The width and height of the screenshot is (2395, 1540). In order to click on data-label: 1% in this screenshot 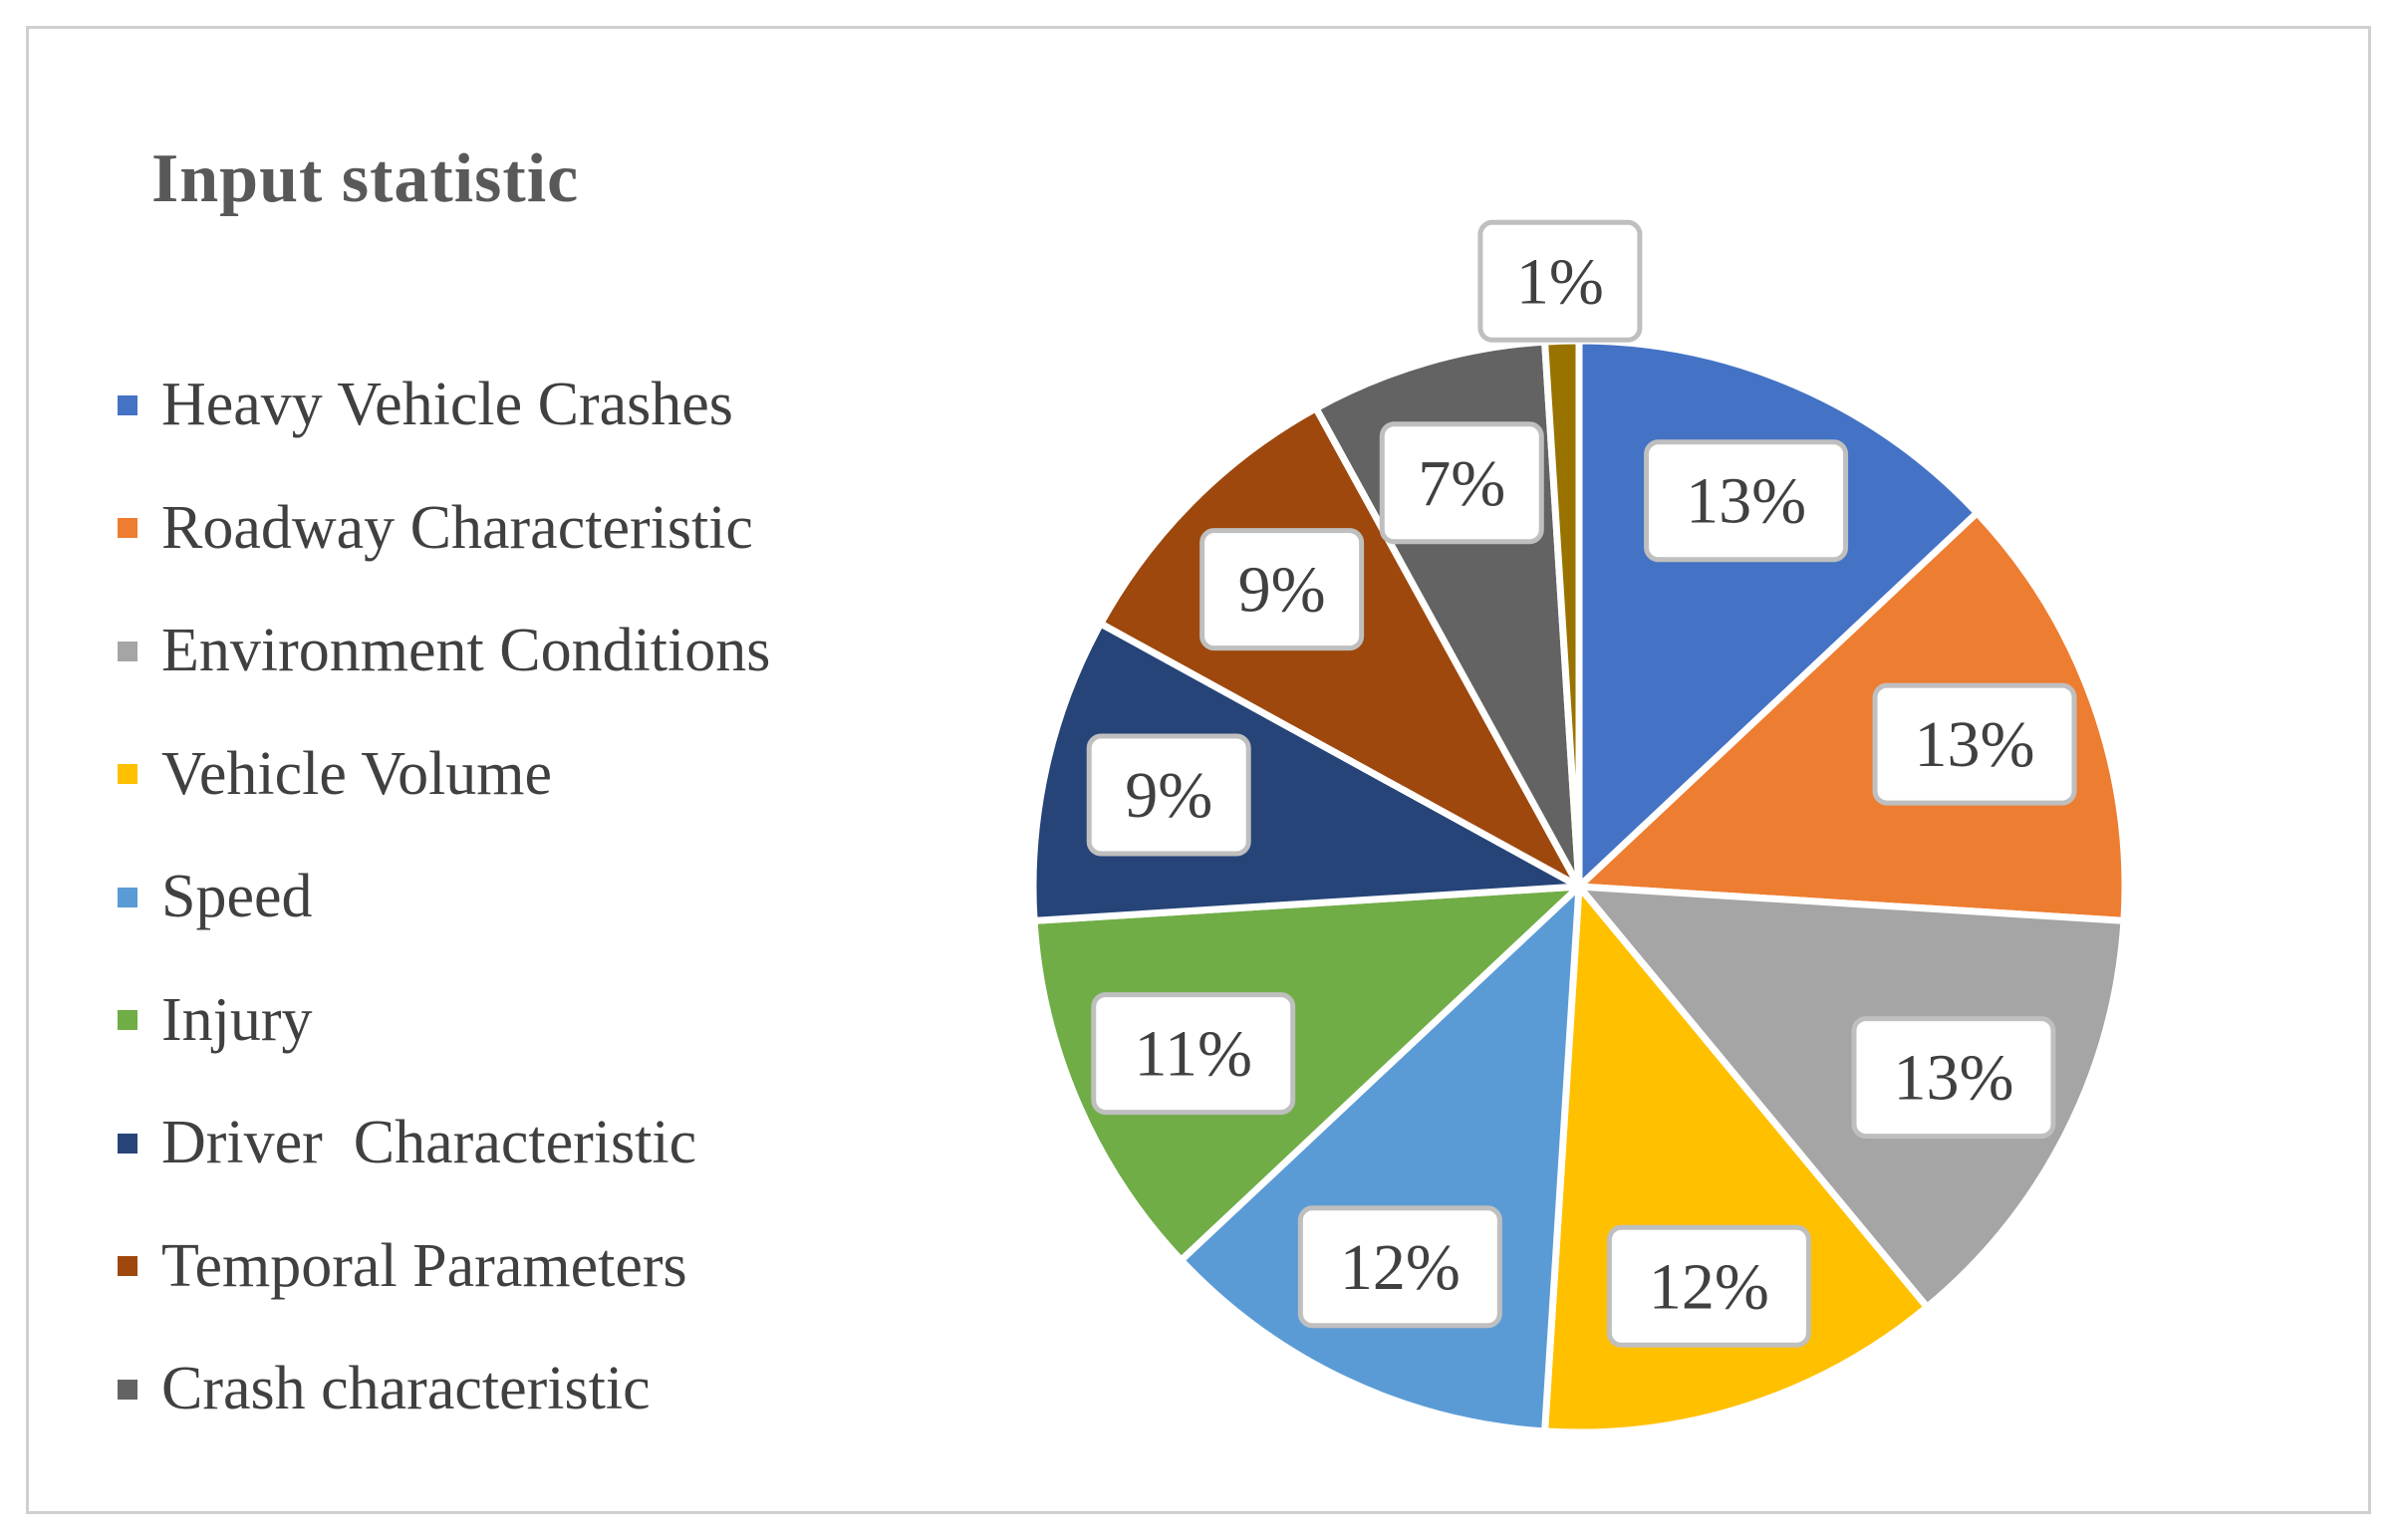, I will do `click(1560, 281)`.